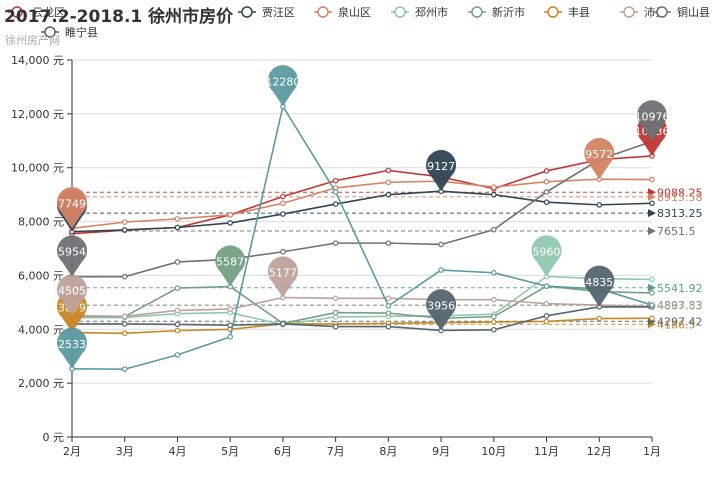  What do you see at coordinates (680, 305) in the screenshot?
I see `average-label: 4887.83` at bounding box center [680, 305].